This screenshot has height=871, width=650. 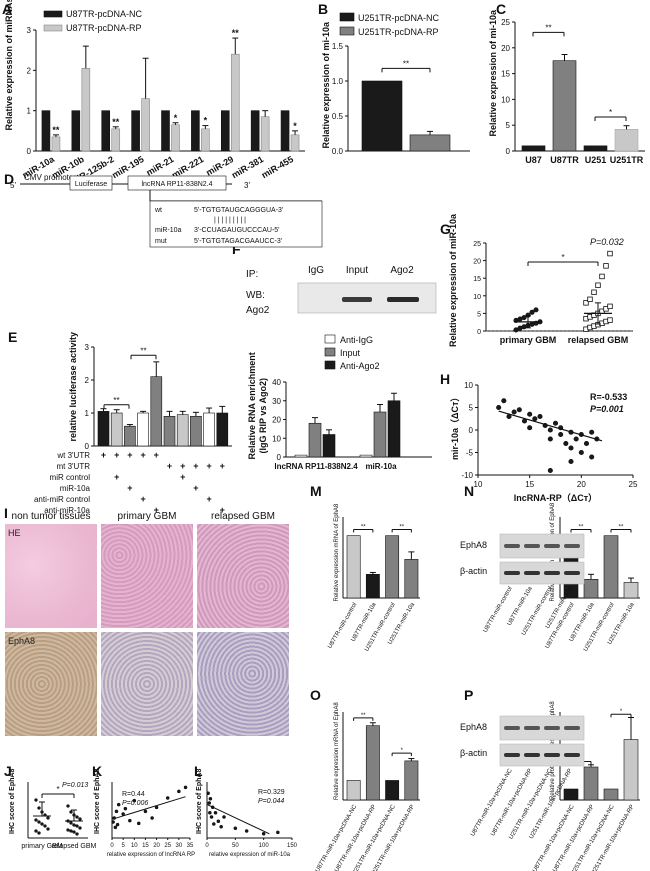 What do you see at coordinates (591, 589) in the screenshot?
I see `panel-n-bar` at bounding box center [591, 589].